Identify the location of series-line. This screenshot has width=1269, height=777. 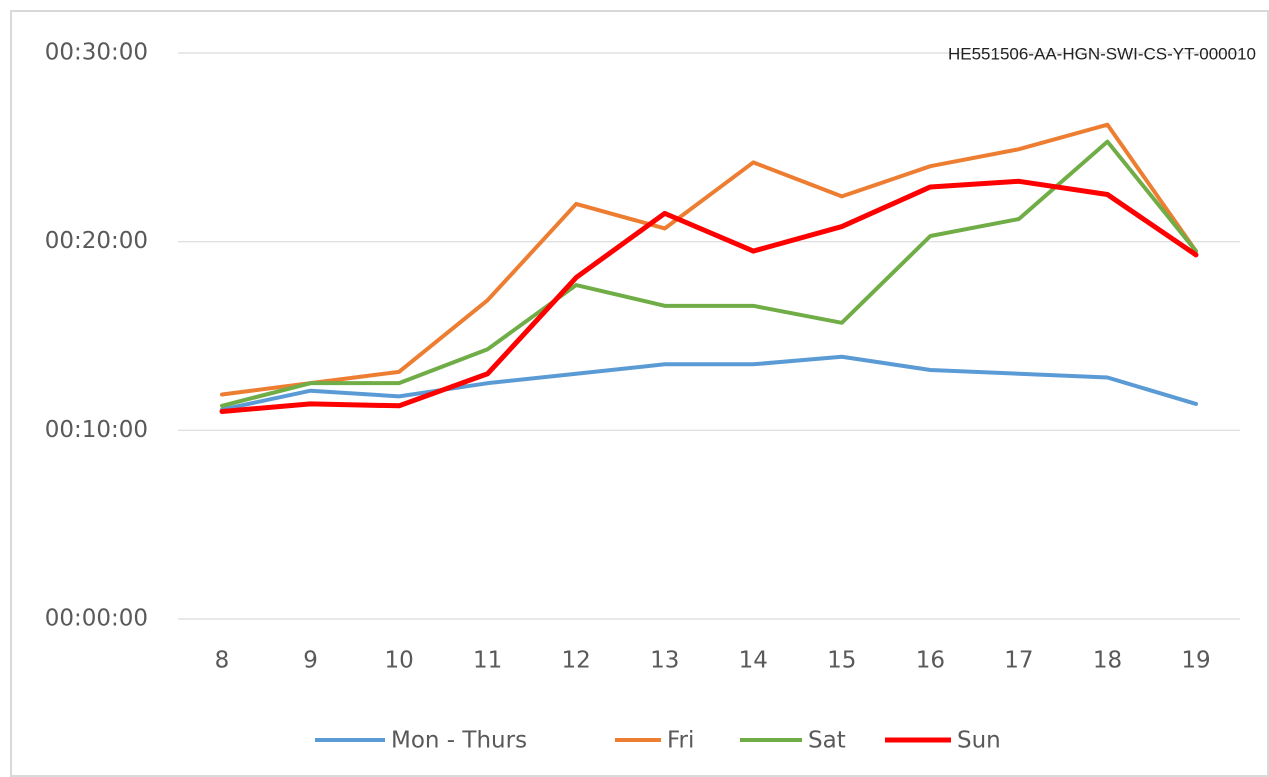
(709, 383).